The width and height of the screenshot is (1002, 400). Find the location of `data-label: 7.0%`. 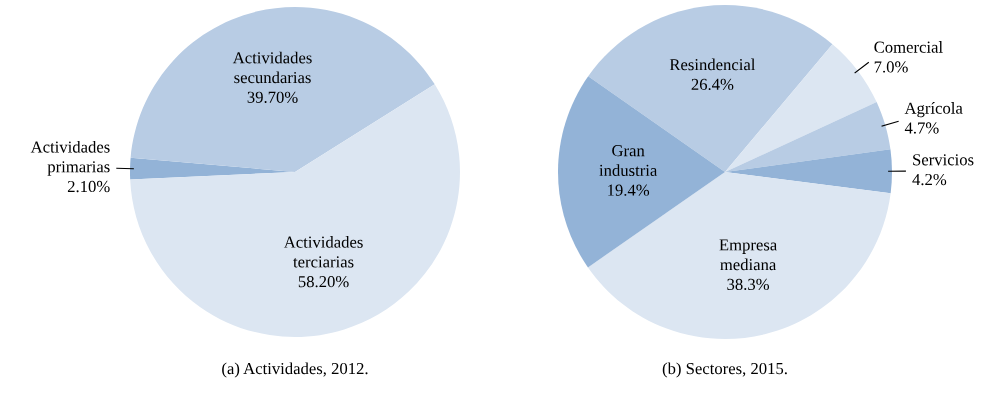

data-label: 7.0% is located at coordinates (891, 67).